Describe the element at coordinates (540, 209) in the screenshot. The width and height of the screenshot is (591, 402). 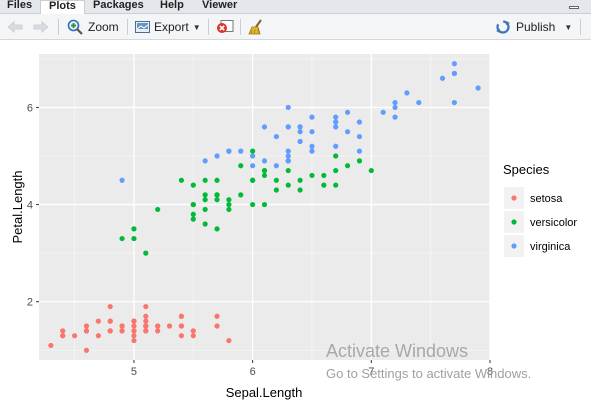
I see `legend: Species setosa versicolor virginica` at that location.